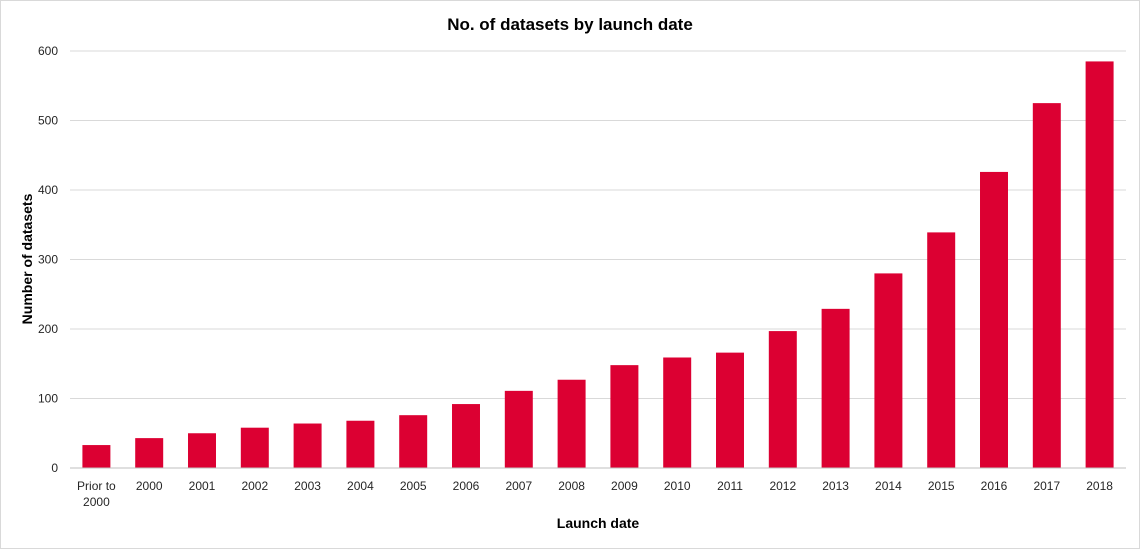 The width and height of the screenshot is (1140, 549). What do you see at coordinates (835, 486) in the screenshot?
I see `x-tick-label: 2013` at bounding box center [835, 486].